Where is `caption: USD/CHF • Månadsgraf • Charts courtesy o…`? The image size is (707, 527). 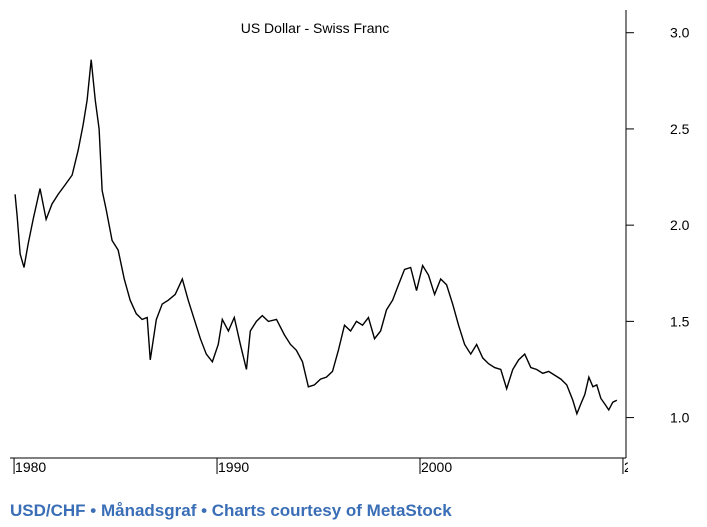
caption: USD/CHF • Månadsgraf • Charts courtesy o… is located at coordinates (231, 510).